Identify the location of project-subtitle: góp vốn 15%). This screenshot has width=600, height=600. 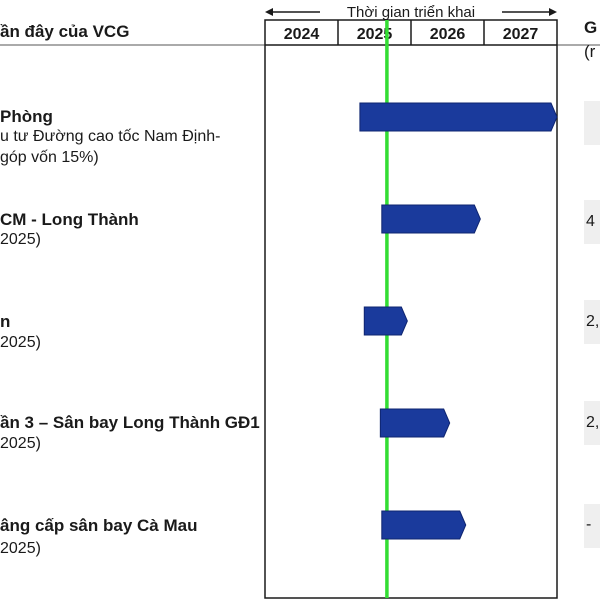
(49, 157).